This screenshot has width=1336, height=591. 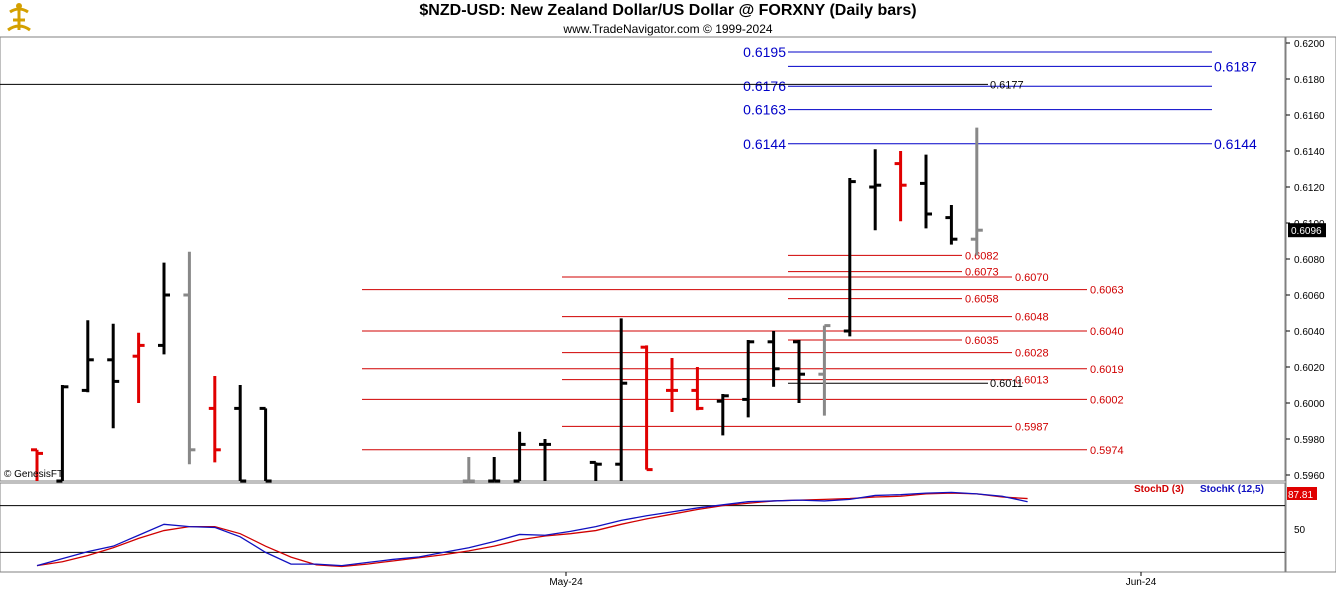 What do you see at coordinates (1232, 489) in the screenshot?
I see `stochk-legend: StochK (12,5)` at bounding box center [1232, 489].